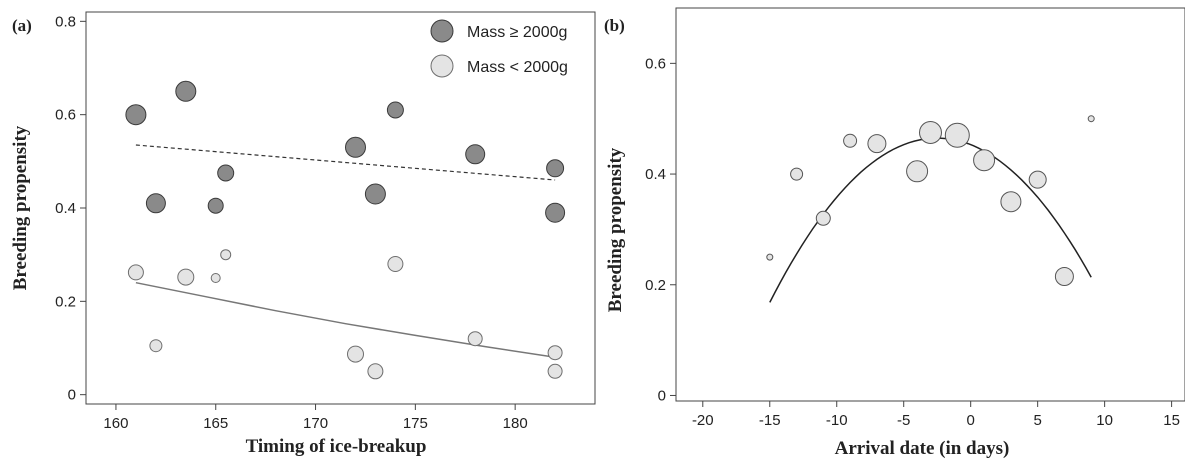 The height and width of the screenshot is (464, 1185). What do you see at coordinates (903, 420) in the screenshot?
I see `x-tick-label: -5` at bounding box center [903, 420].